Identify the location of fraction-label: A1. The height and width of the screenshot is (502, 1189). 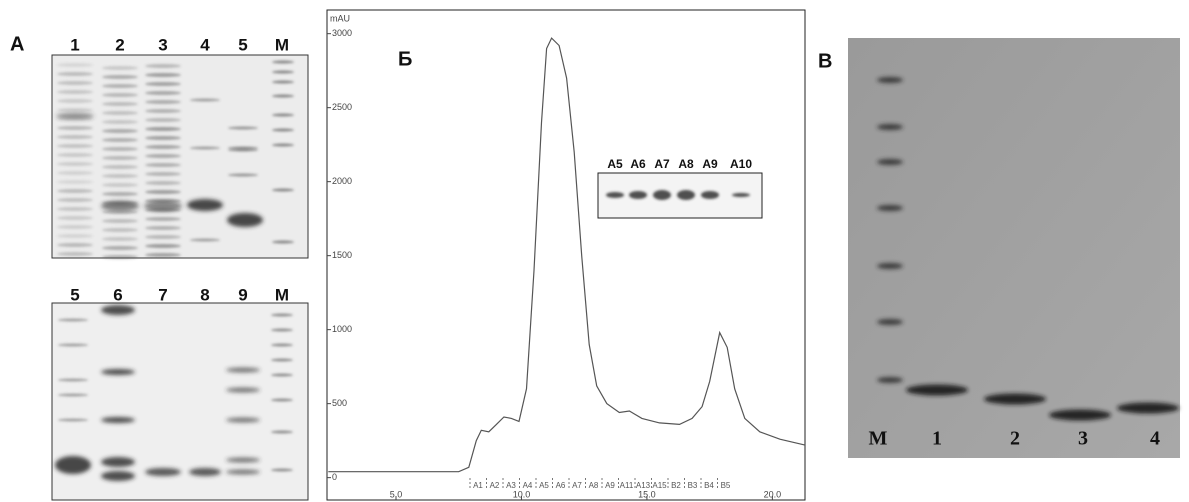
(478, 485).